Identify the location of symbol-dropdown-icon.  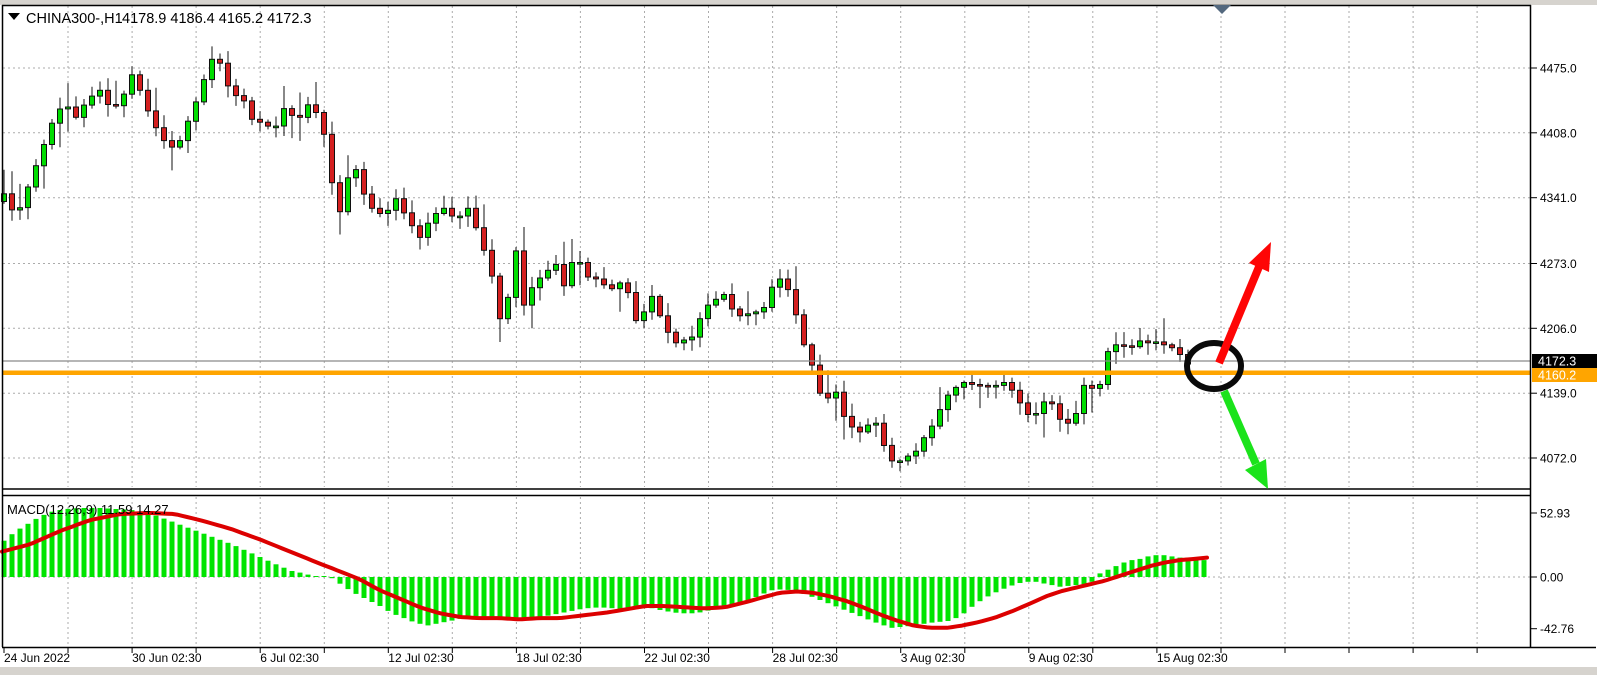
(14, 16).